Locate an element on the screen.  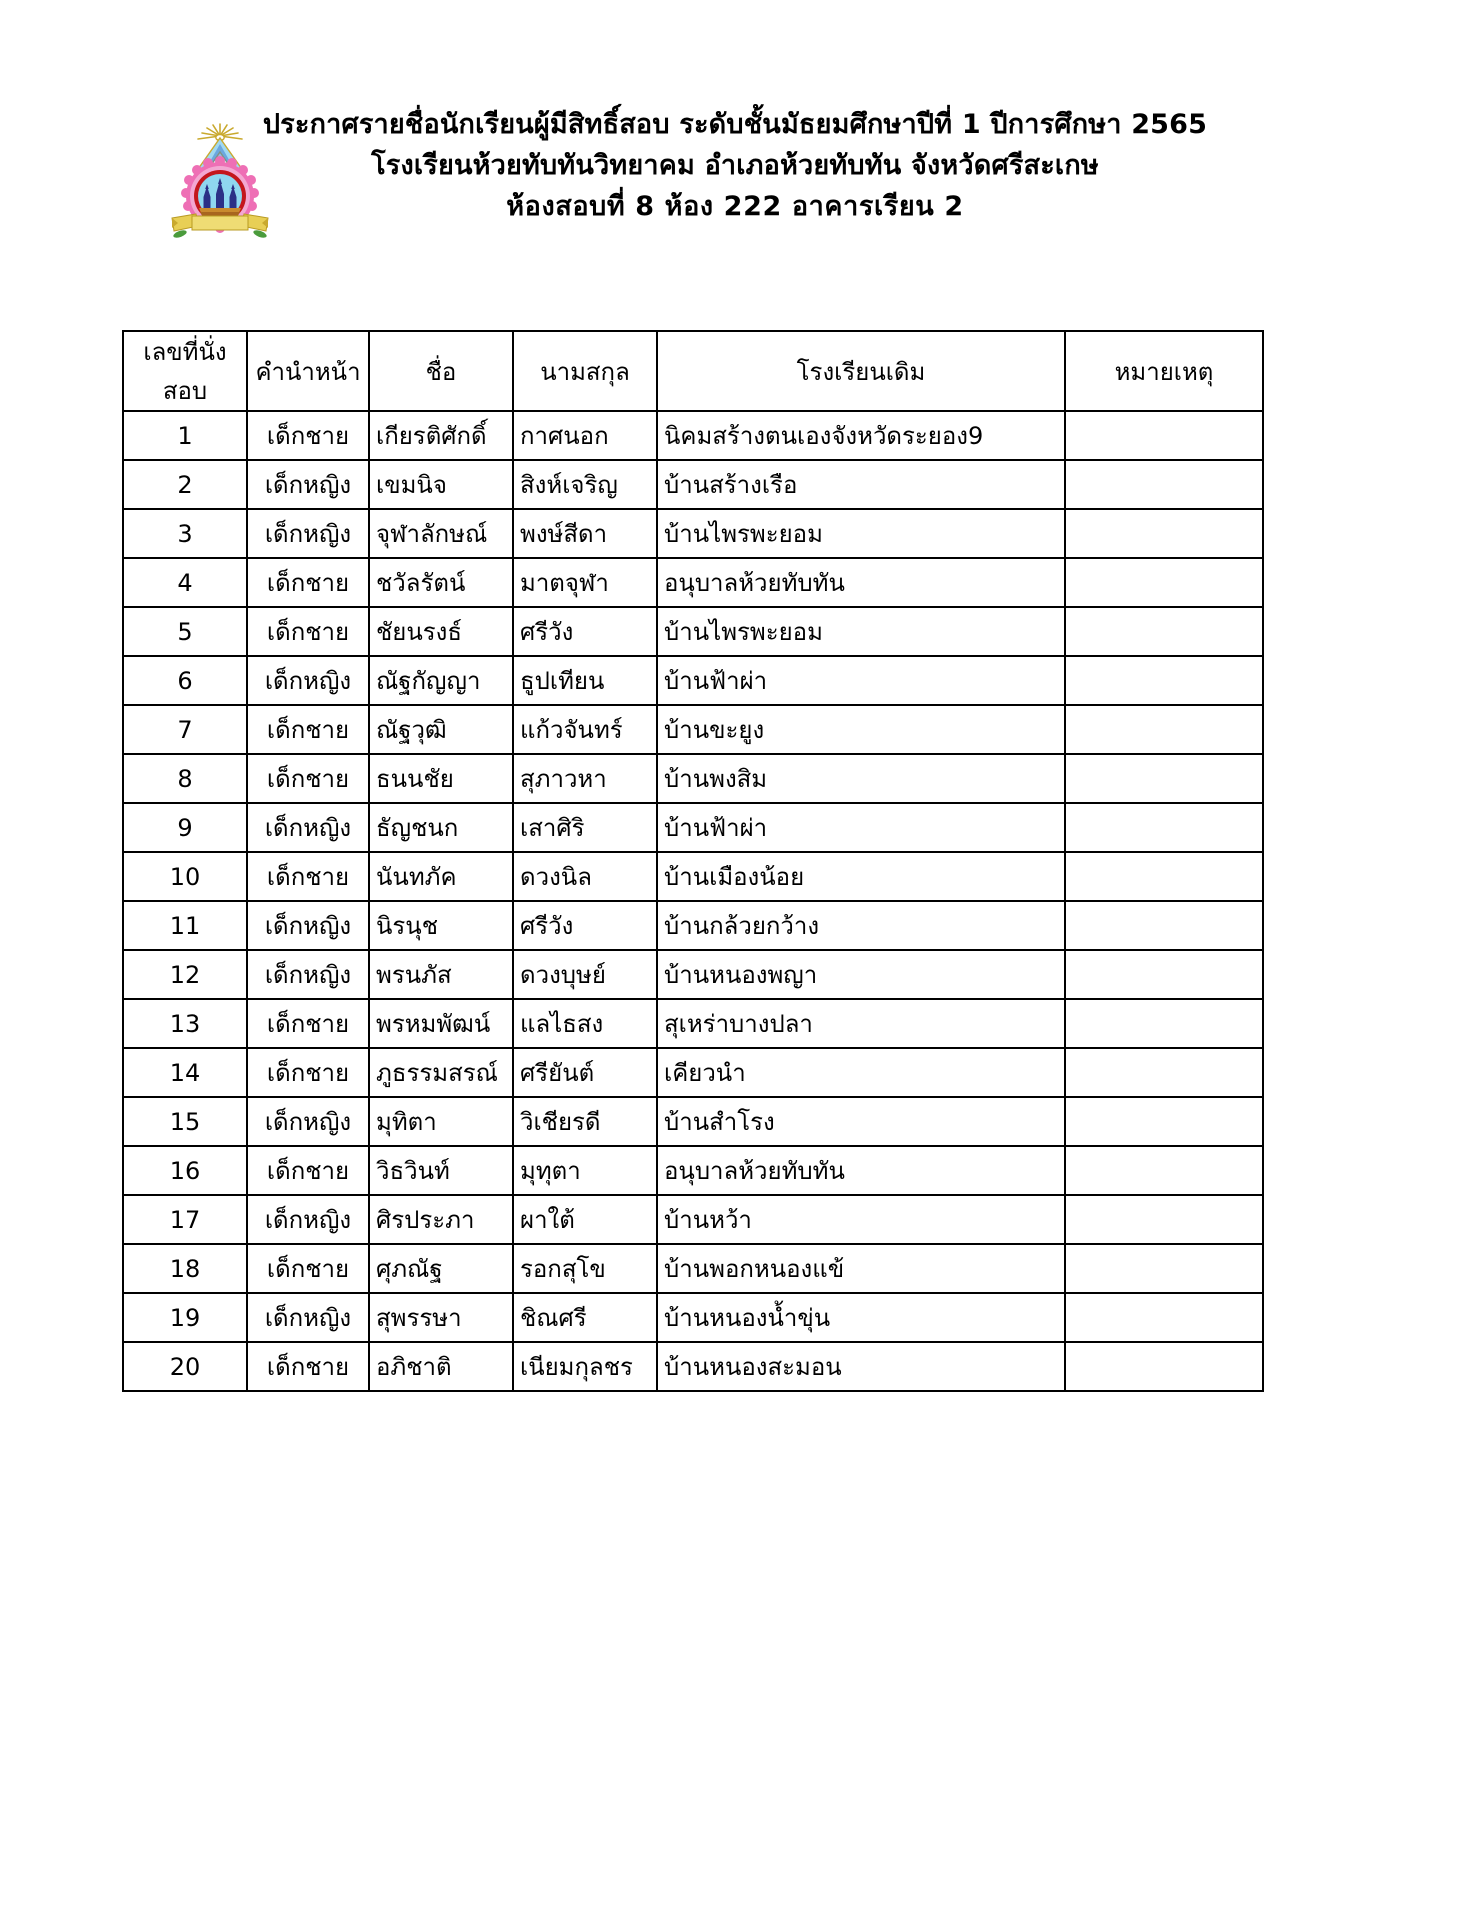
cell-former-school: บ้านหว้า is located at coordinates (861, 1219).